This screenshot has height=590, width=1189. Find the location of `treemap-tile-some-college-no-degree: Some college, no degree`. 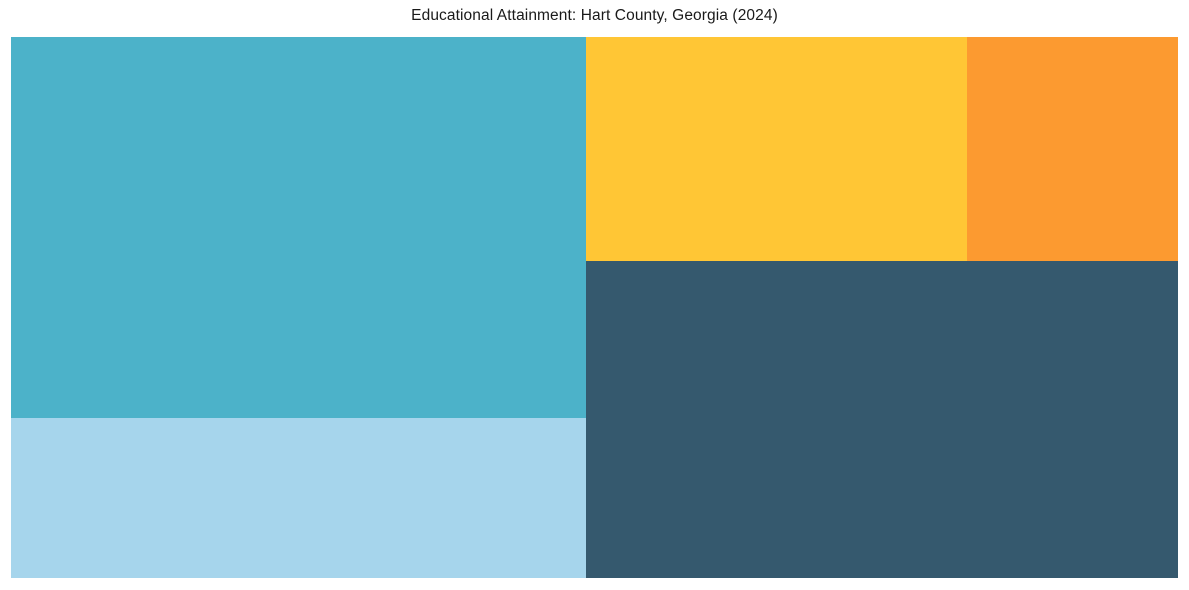

treemap-tile-some-college-no-degree: Some college, no degree is located at coordinates (776, 149).